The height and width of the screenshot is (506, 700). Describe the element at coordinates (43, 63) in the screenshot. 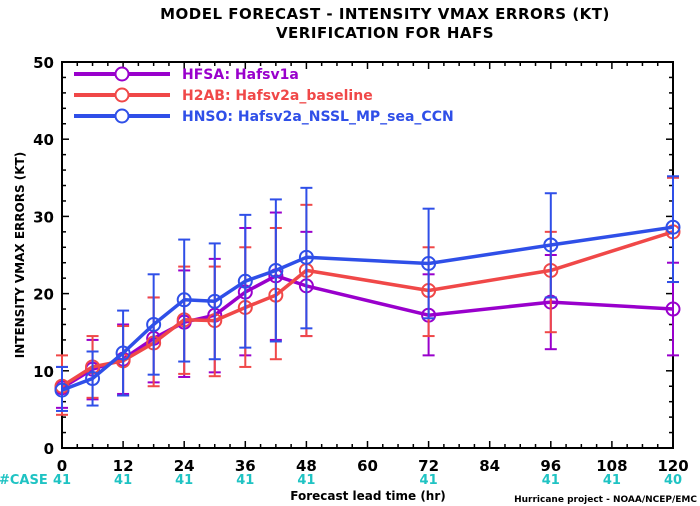

I see `y-tick-label: 50` at that location.